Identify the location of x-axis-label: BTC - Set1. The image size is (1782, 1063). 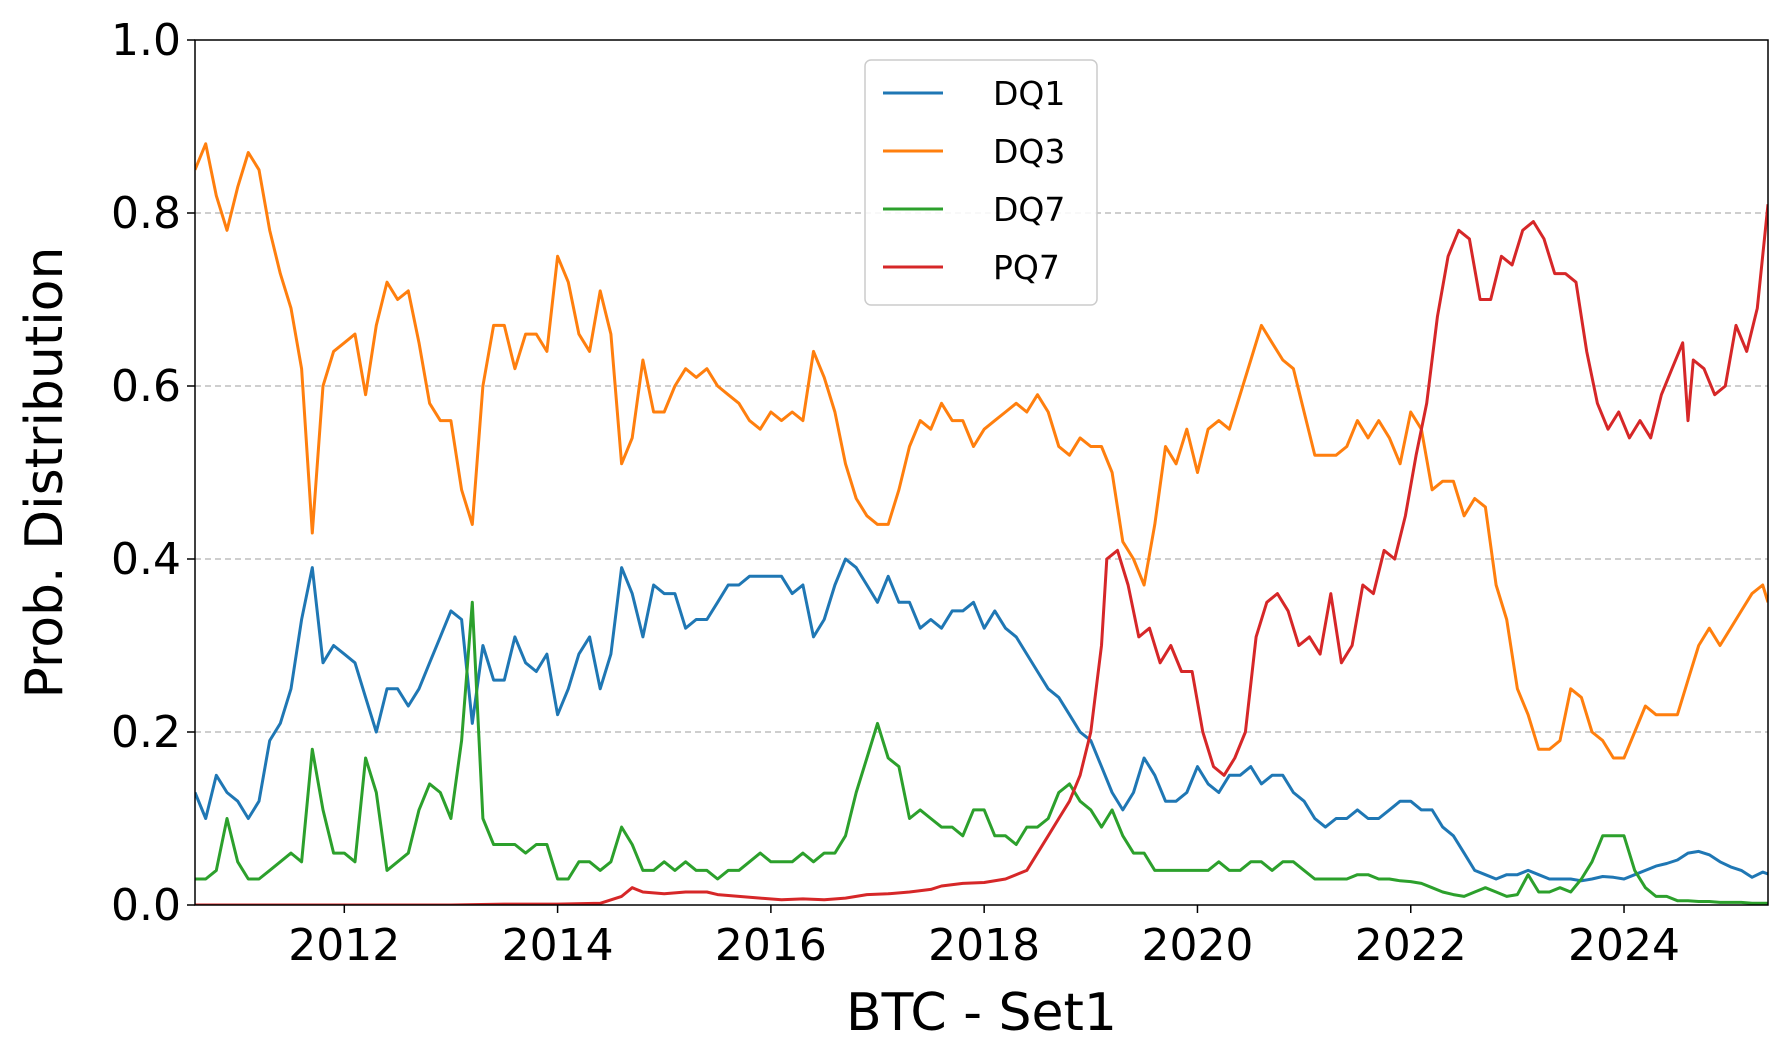
(981, 1013).